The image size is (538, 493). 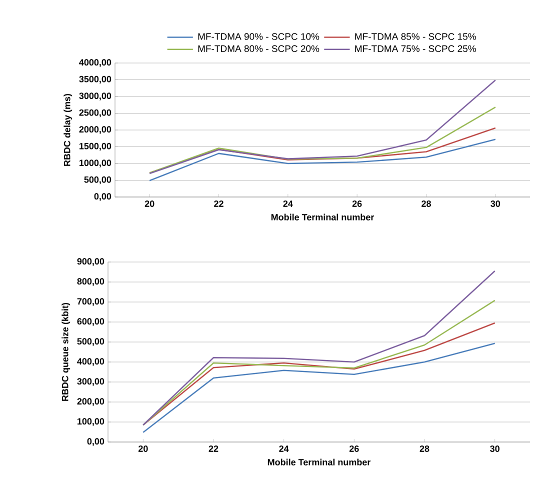 What do you see at coordinates (90, 402) in the screenshot?
I see `y-tick-label: 200,00` at bounding box center [90, 402].